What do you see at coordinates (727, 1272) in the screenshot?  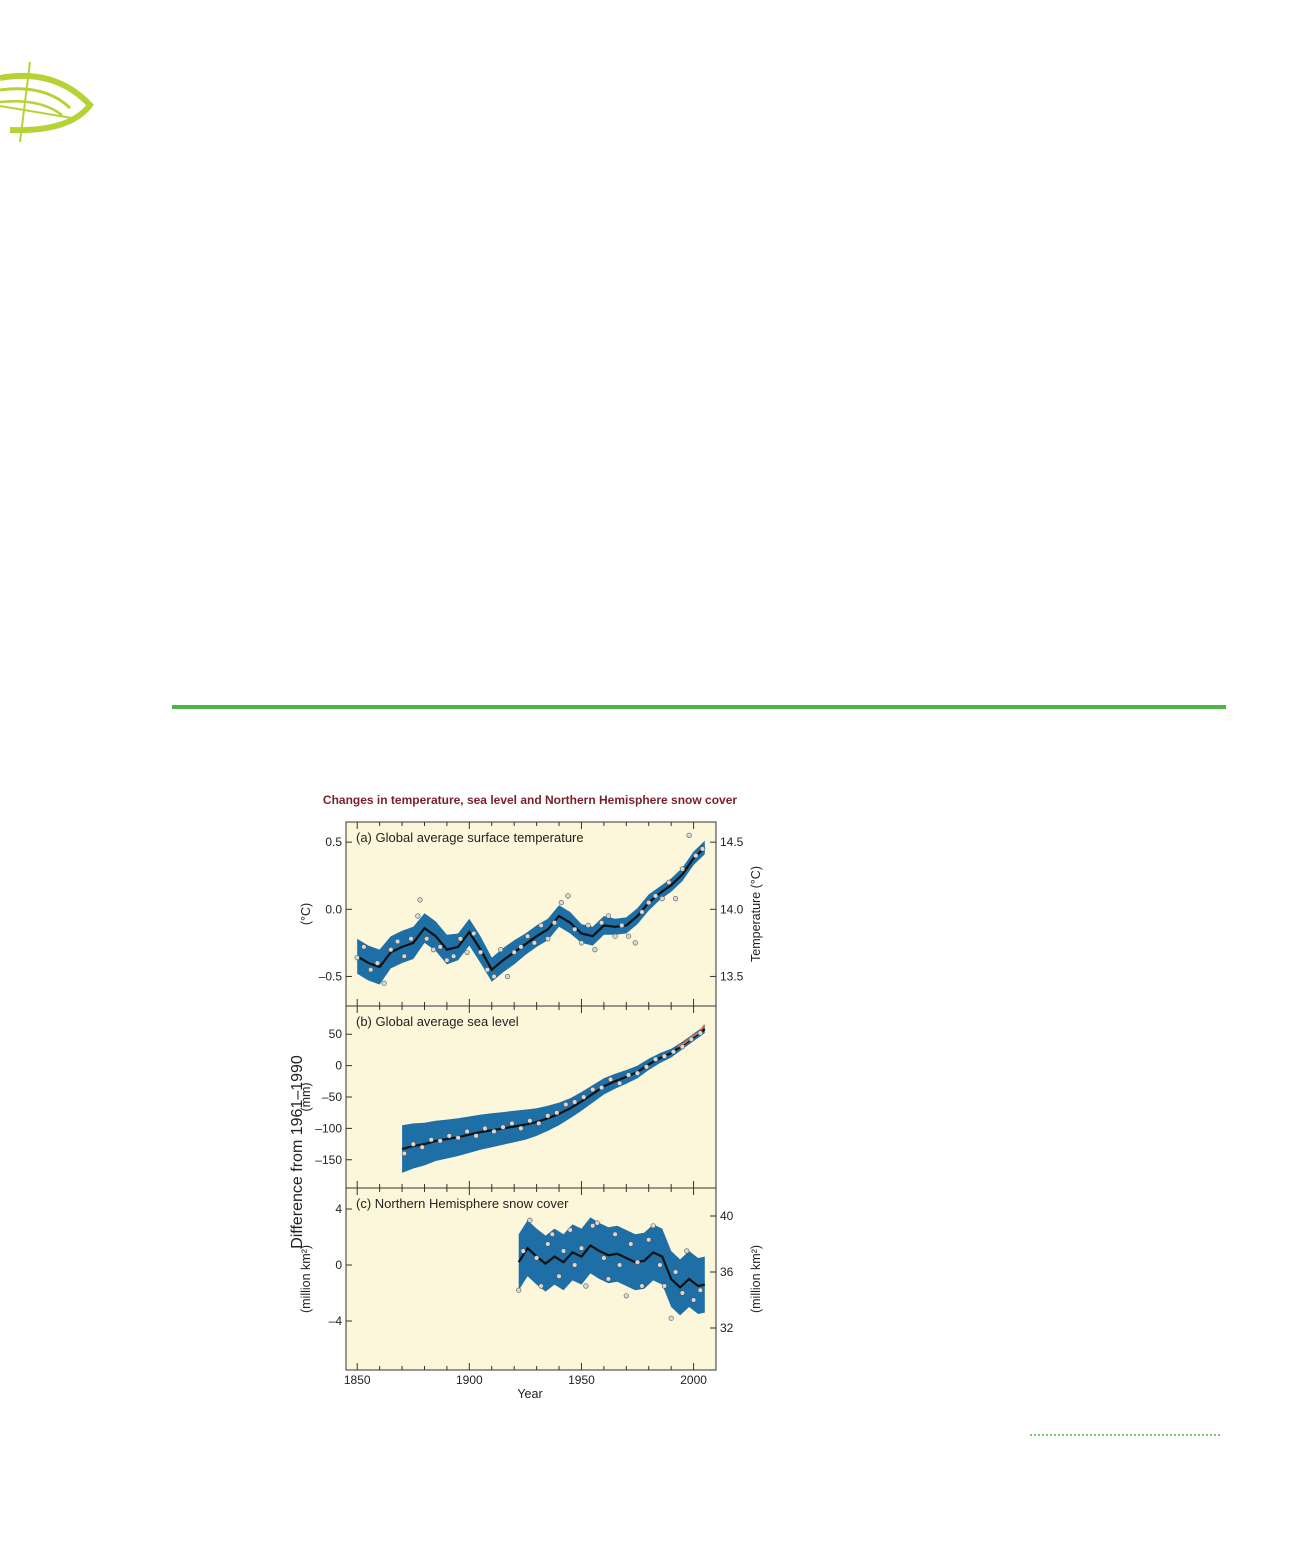 I see `panel-c-right-ytick-label: 36` at bounding box center [727, 1272].